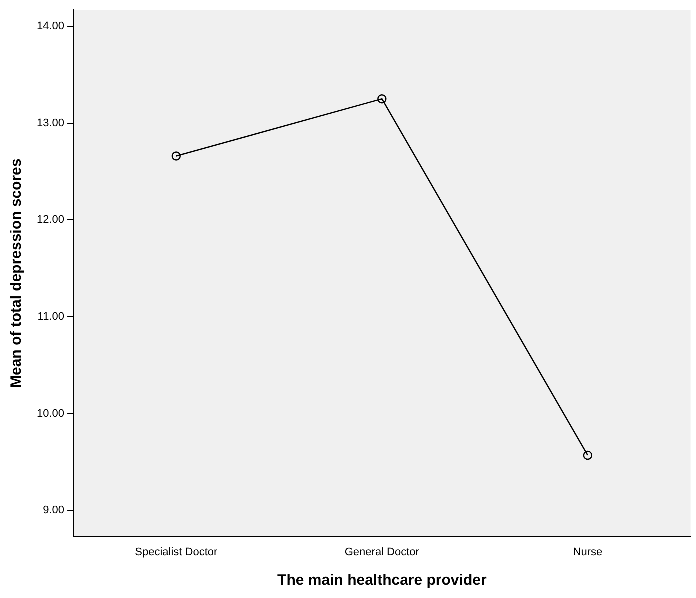 The height and width of the screenshot is (598, 696). I want to click on x-tick-label: General Doctor, so click(382, 552).